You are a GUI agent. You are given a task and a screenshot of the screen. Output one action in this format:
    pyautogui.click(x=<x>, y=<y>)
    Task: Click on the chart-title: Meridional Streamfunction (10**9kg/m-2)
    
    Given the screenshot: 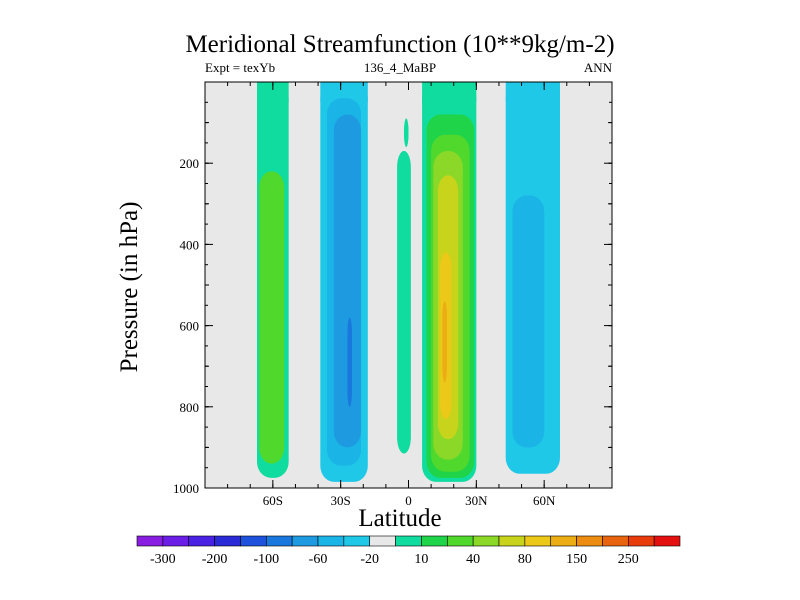 What is the action you would take?
    pyautogui.click(x=400, y=44)
    